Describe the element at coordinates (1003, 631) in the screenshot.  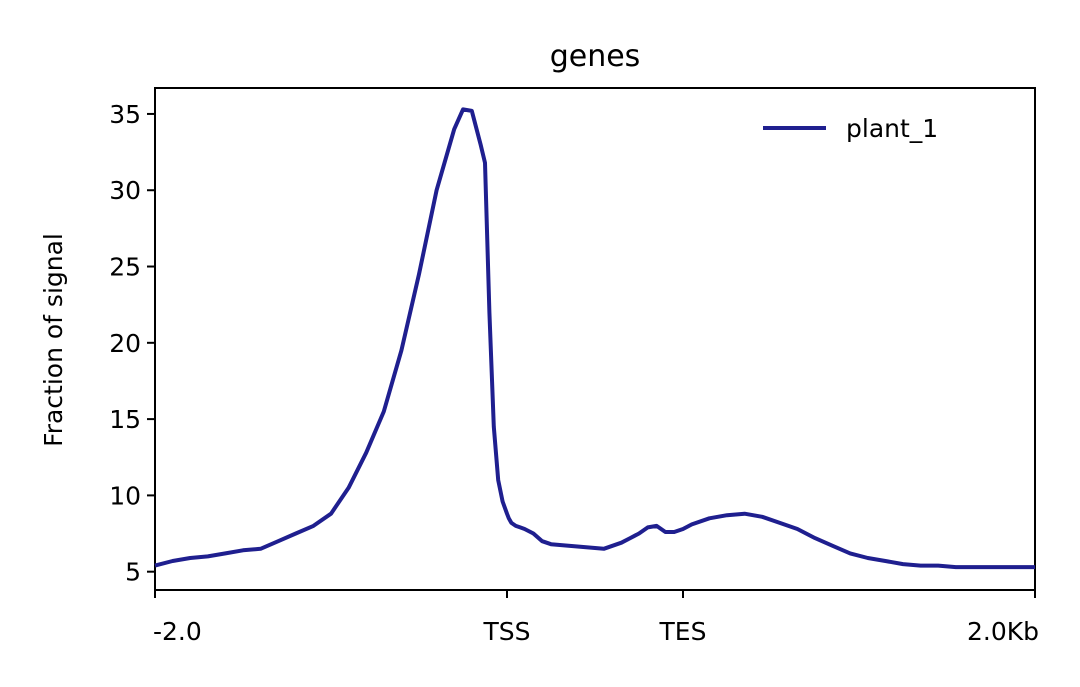
I see `x-tick-label: 2.0Kb` at that location.